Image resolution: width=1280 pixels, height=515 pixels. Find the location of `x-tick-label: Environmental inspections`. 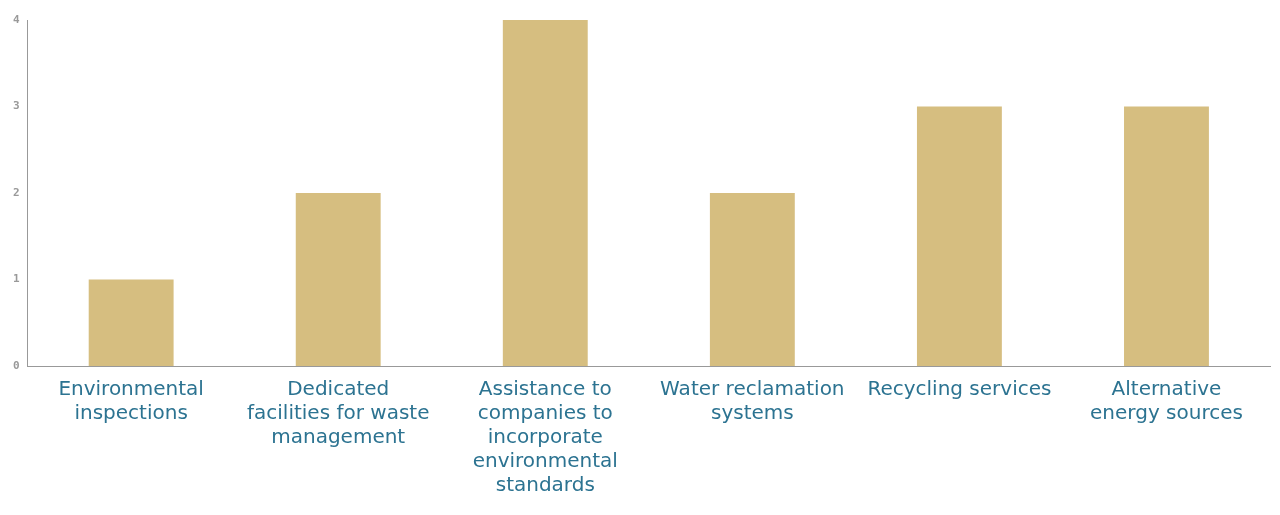

x-tick-label: Environmental inspections is located at coordinates (131, 400).